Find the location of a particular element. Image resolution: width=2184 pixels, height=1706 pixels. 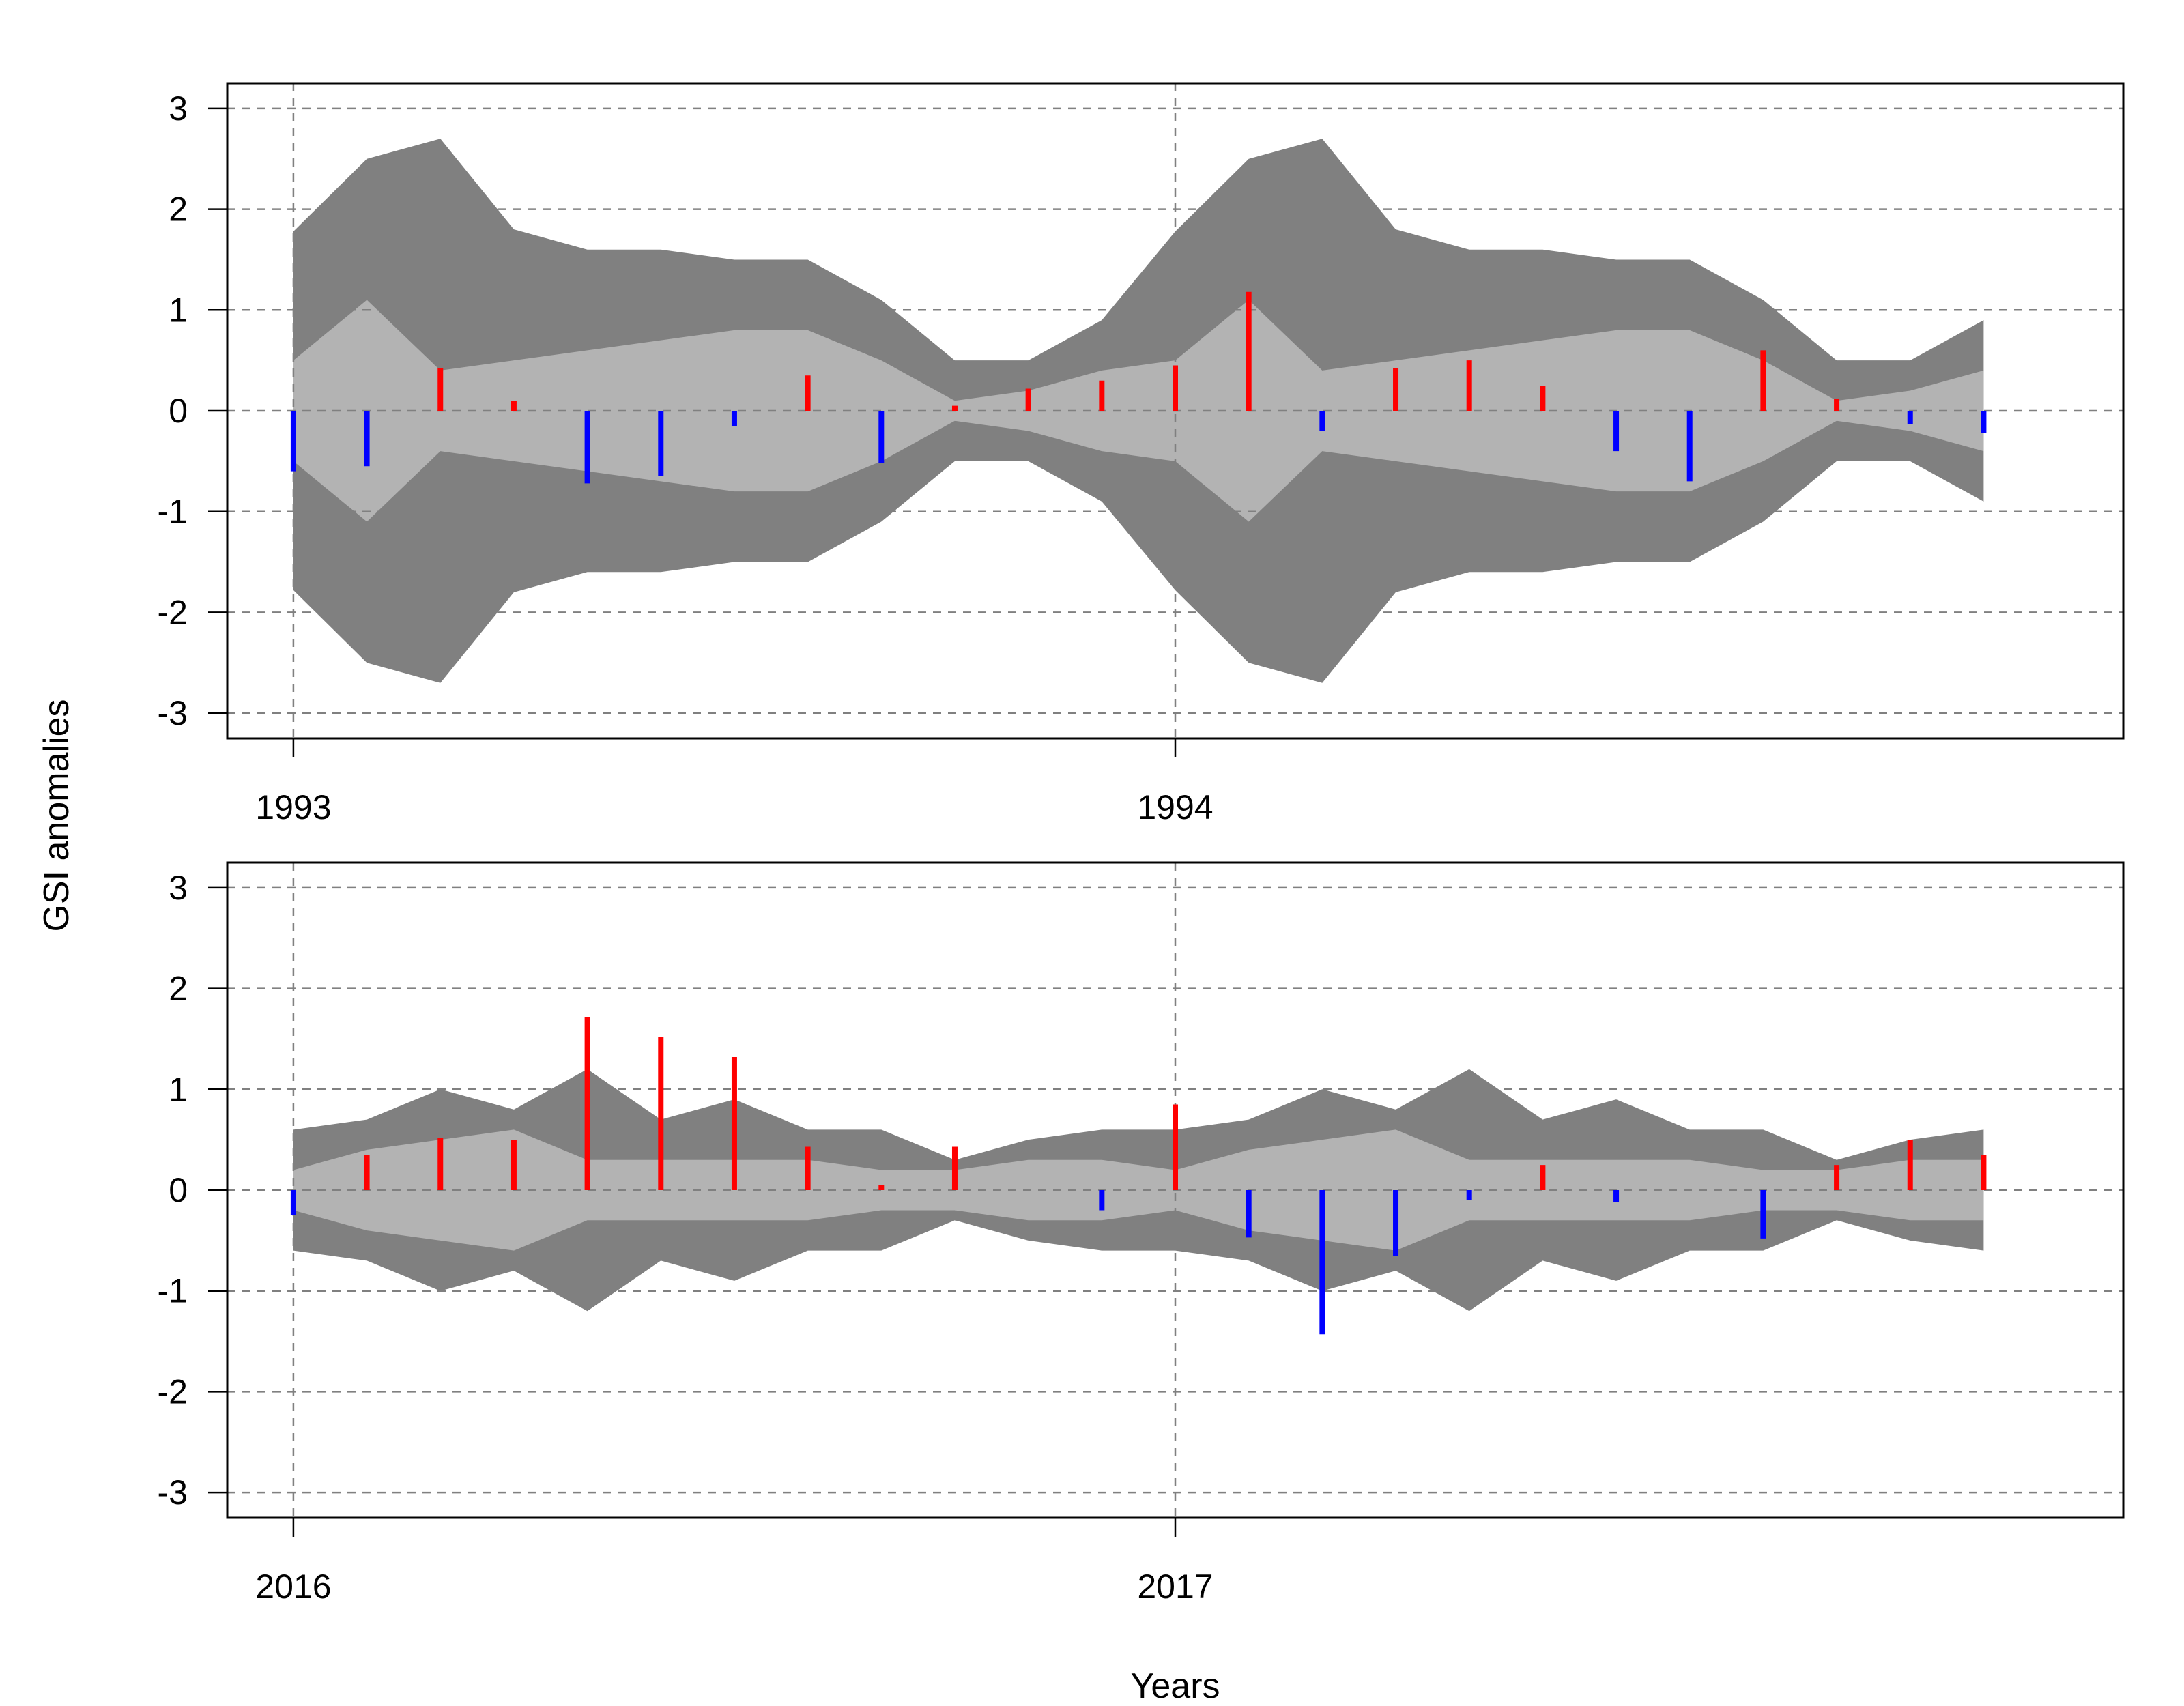

year-label: 1994 is located at coordinates (1175, 807).